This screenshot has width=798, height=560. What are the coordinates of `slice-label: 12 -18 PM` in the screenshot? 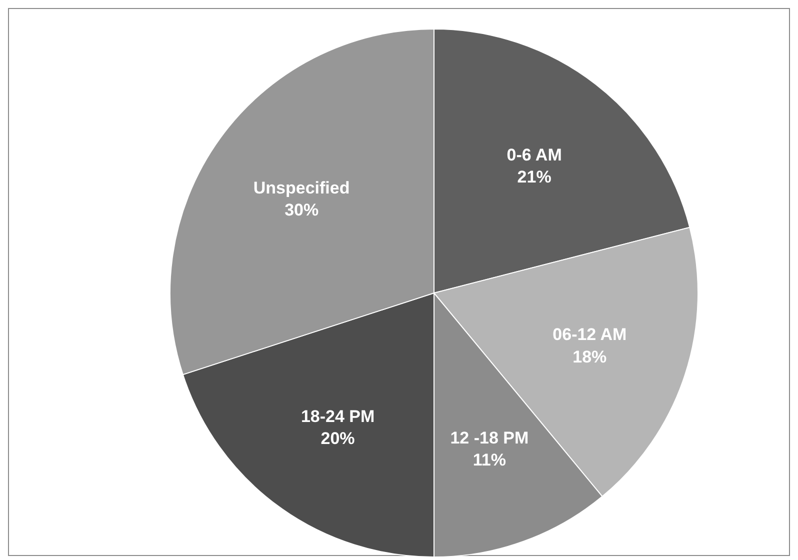 It's located at (489, 438).